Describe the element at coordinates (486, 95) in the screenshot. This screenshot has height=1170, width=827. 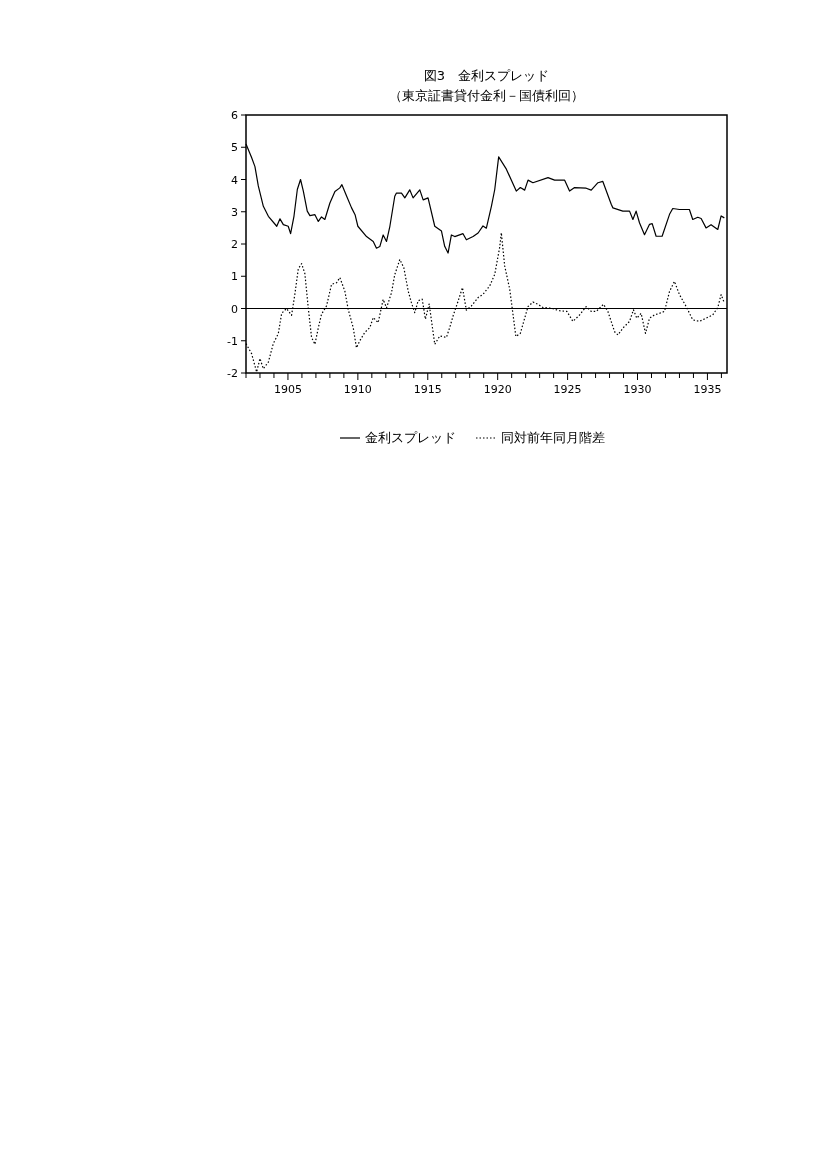
I see `chart-subtitle: （東京証書貸付金利－国債利回）` at that location.